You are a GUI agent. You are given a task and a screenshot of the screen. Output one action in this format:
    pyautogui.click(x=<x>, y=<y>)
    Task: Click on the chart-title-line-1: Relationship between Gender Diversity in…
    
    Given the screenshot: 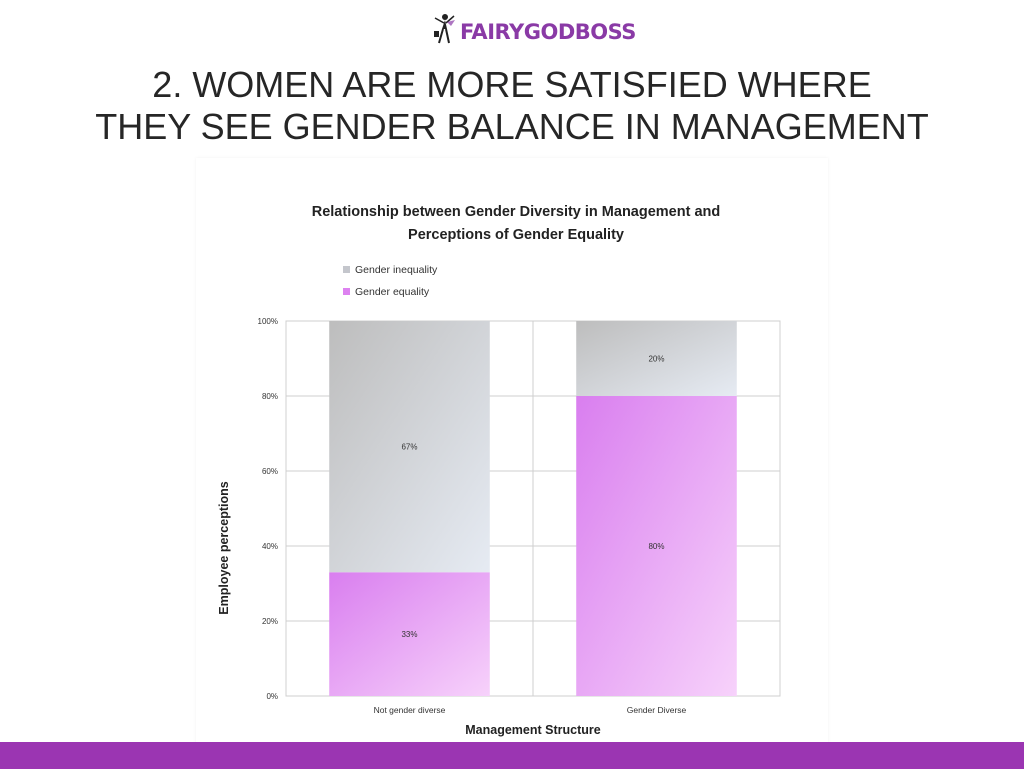 What is the action you would take?
    pyautogui.click(x=516, y=212)
    